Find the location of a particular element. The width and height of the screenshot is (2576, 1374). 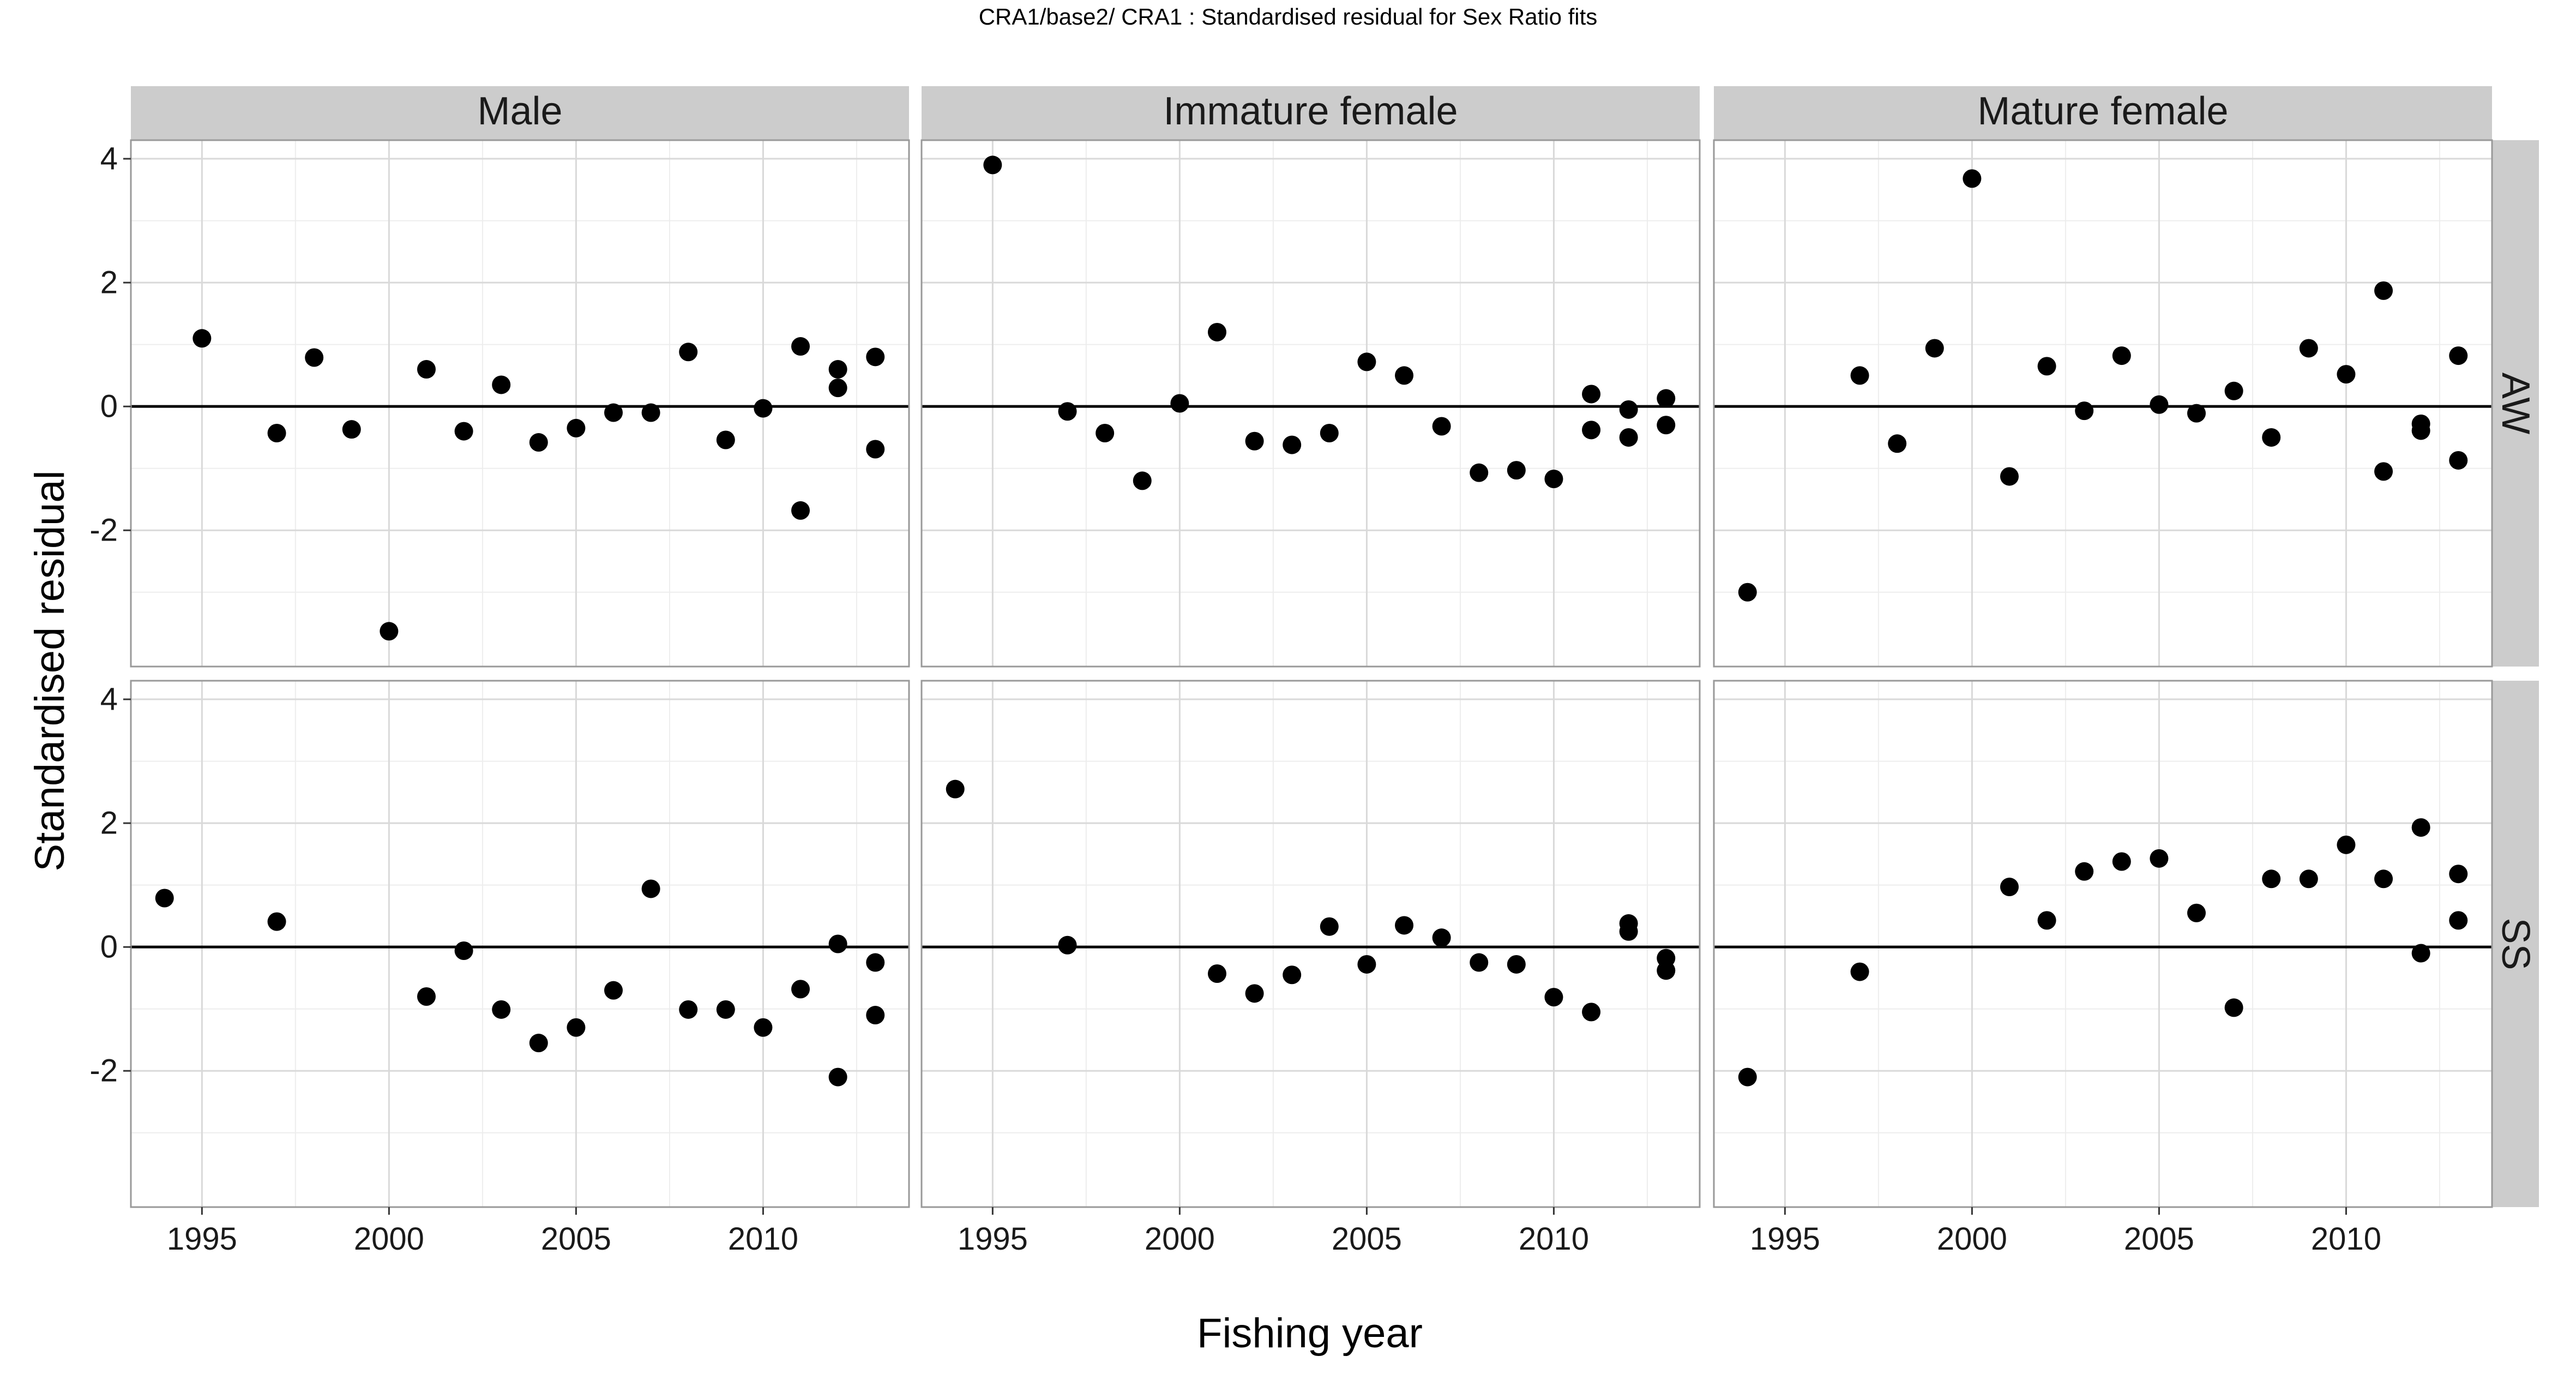

strip-label-immature-female: Immature female is located at coordinates (1310, 111).